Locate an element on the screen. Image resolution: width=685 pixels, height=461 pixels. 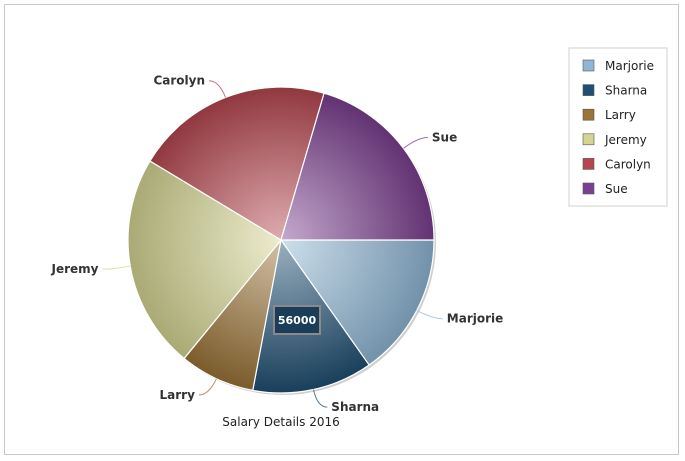
legend-label-sue: Sue is located at coordinates (616, 189).